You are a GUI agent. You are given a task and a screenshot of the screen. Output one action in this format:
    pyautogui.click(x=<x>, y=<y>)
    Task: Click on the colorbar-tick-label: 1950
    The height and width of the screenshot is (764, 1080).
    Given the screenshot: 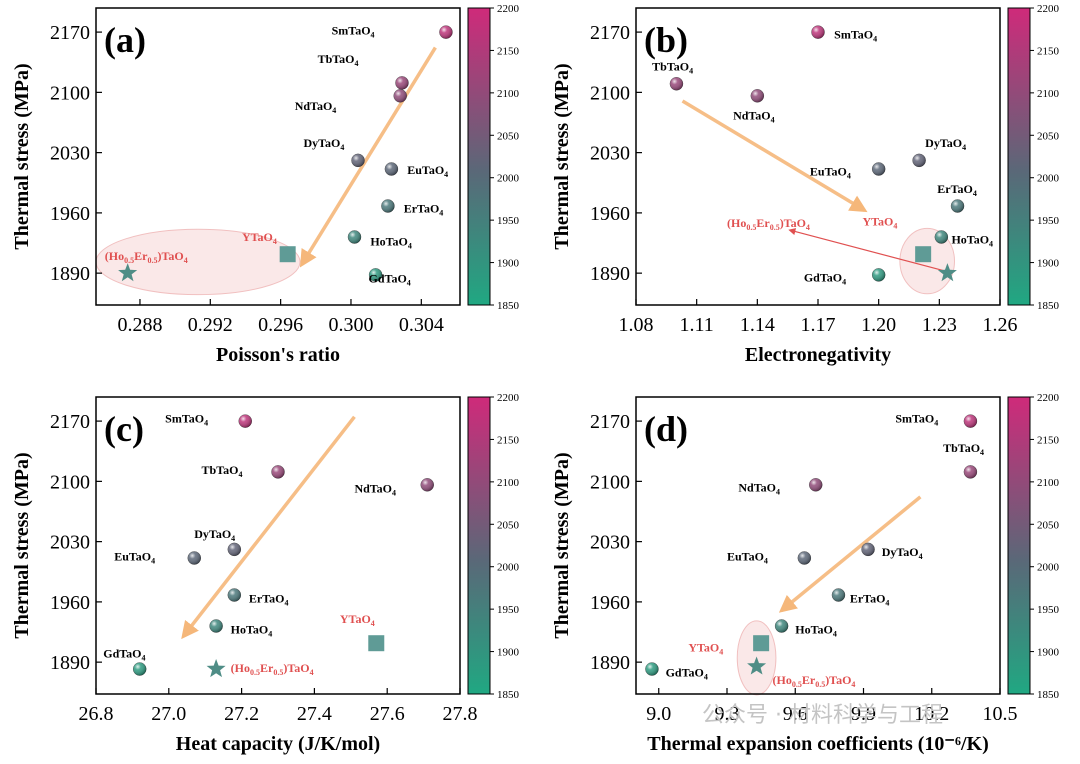 What is the action you would take?
    pyautogui.click(x=1048, y=610)
    